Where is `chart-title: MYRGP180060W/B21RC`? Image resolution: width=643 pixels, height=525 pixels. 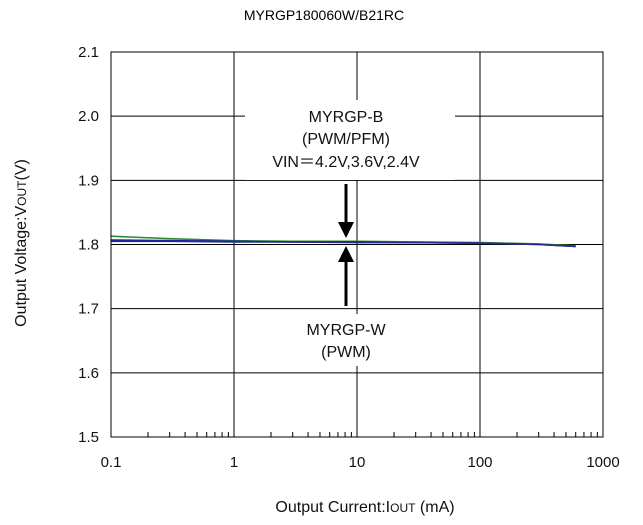 chart-title: MYRGP180060W/B21RC is located at coordinates (324, 15).